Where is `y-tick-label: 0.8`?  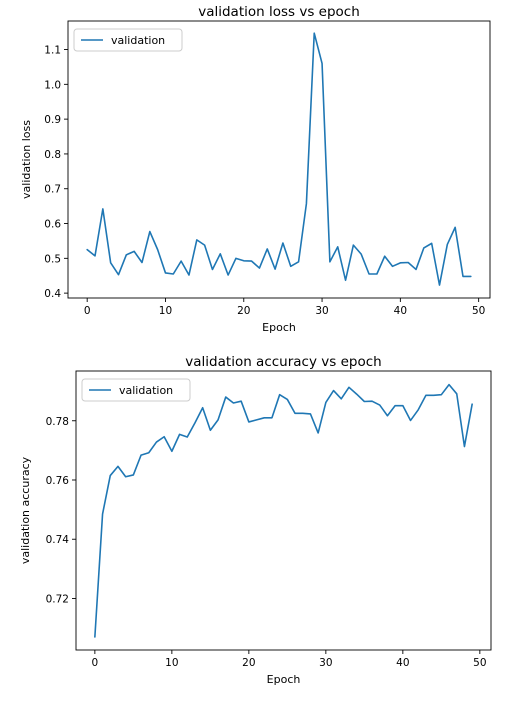 y-tick-label: 0.8 is located at coordinates (52, 155).